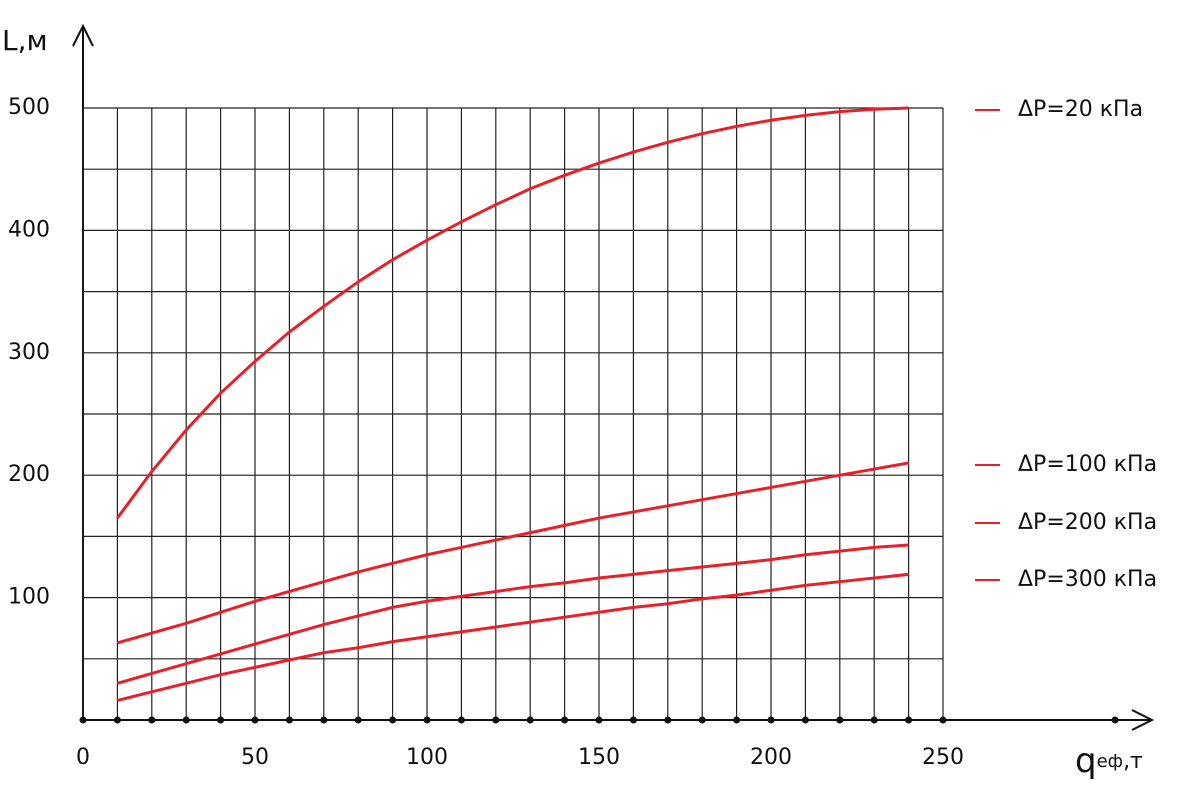  I want to click on x-label-main: q, so click(1086, 761).